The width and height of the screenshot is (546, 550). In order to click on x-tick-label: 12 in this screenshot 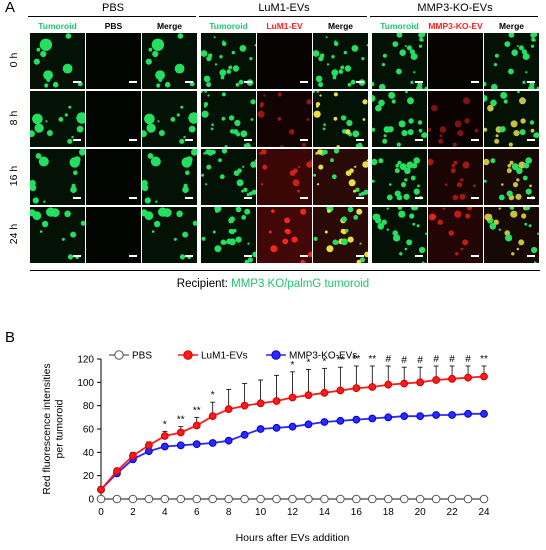, I will do `click(293, 512)`.